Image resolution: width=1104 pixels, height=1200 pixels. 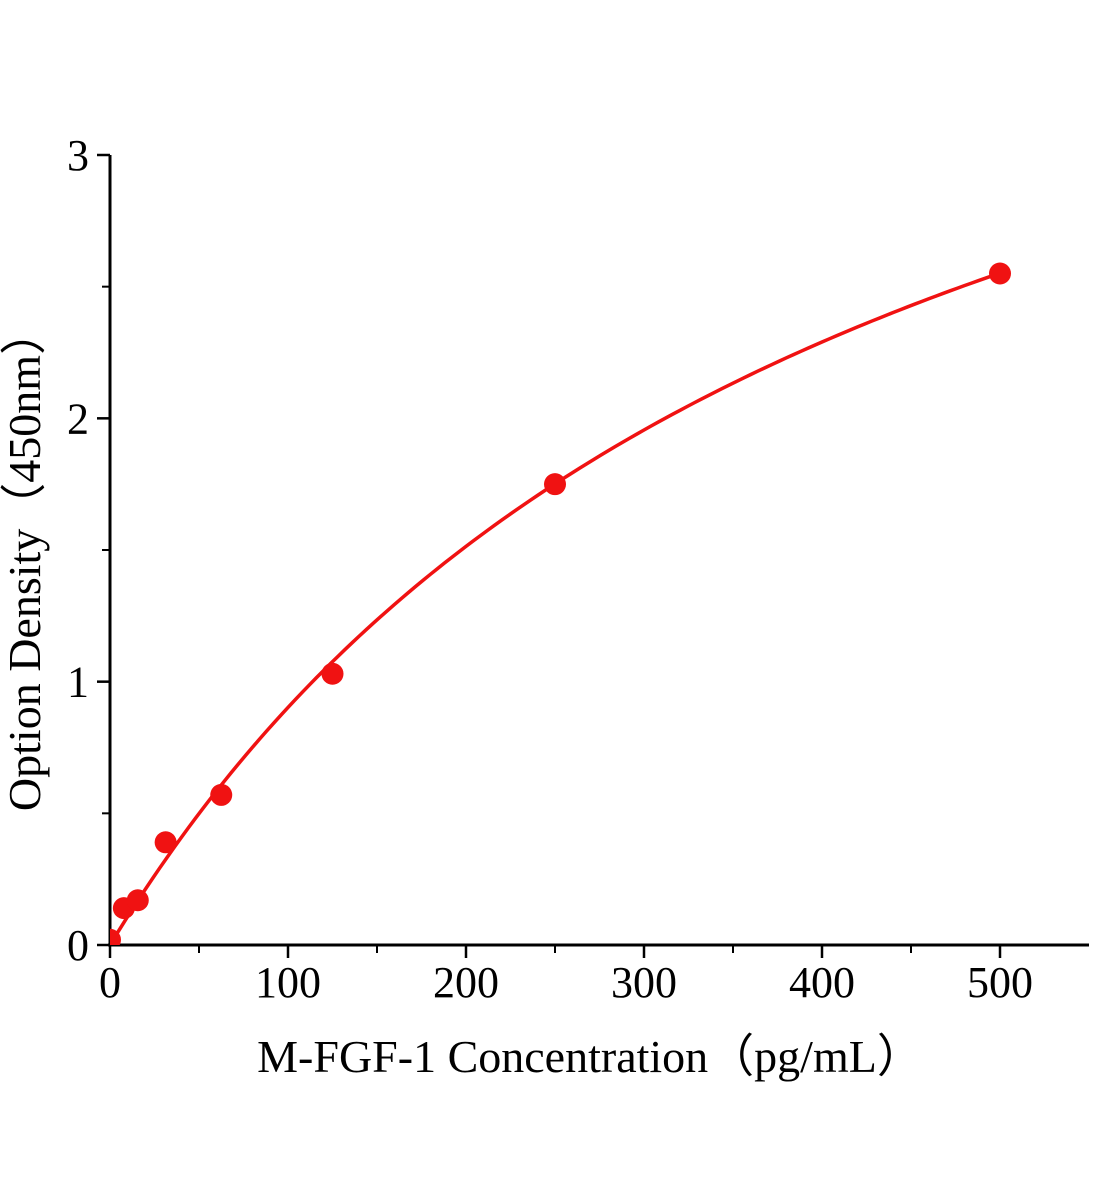 What do you see at coordinates (78, 682) in the screenshot?
I see `y-axis-tick-label: 1` at bounding box center [78, 682].